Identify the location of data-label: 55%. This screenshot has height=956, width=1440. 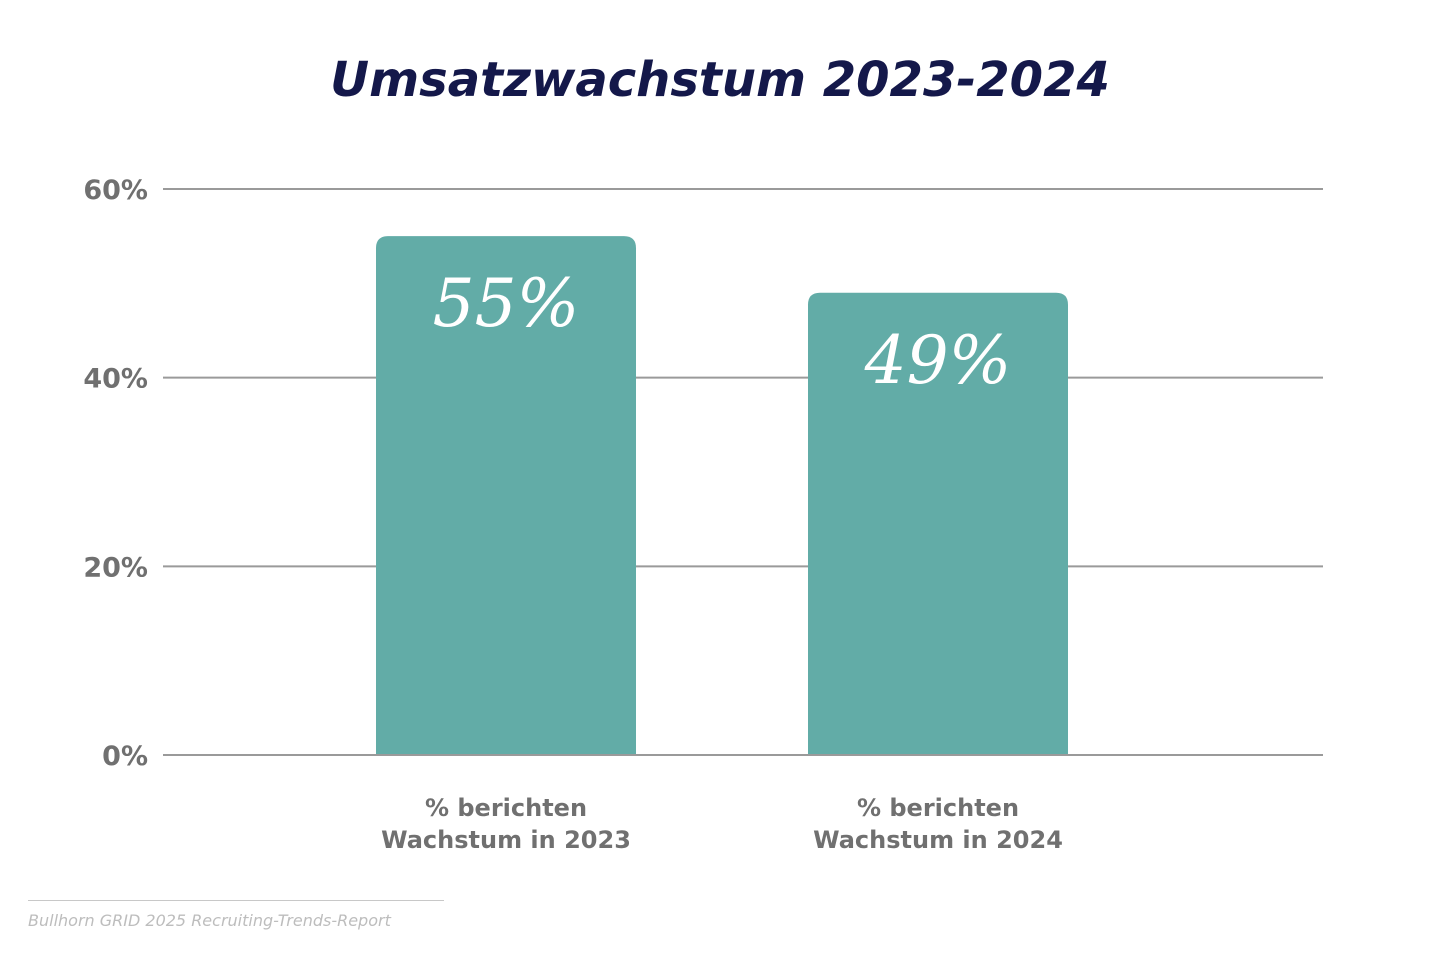
(506, 303).